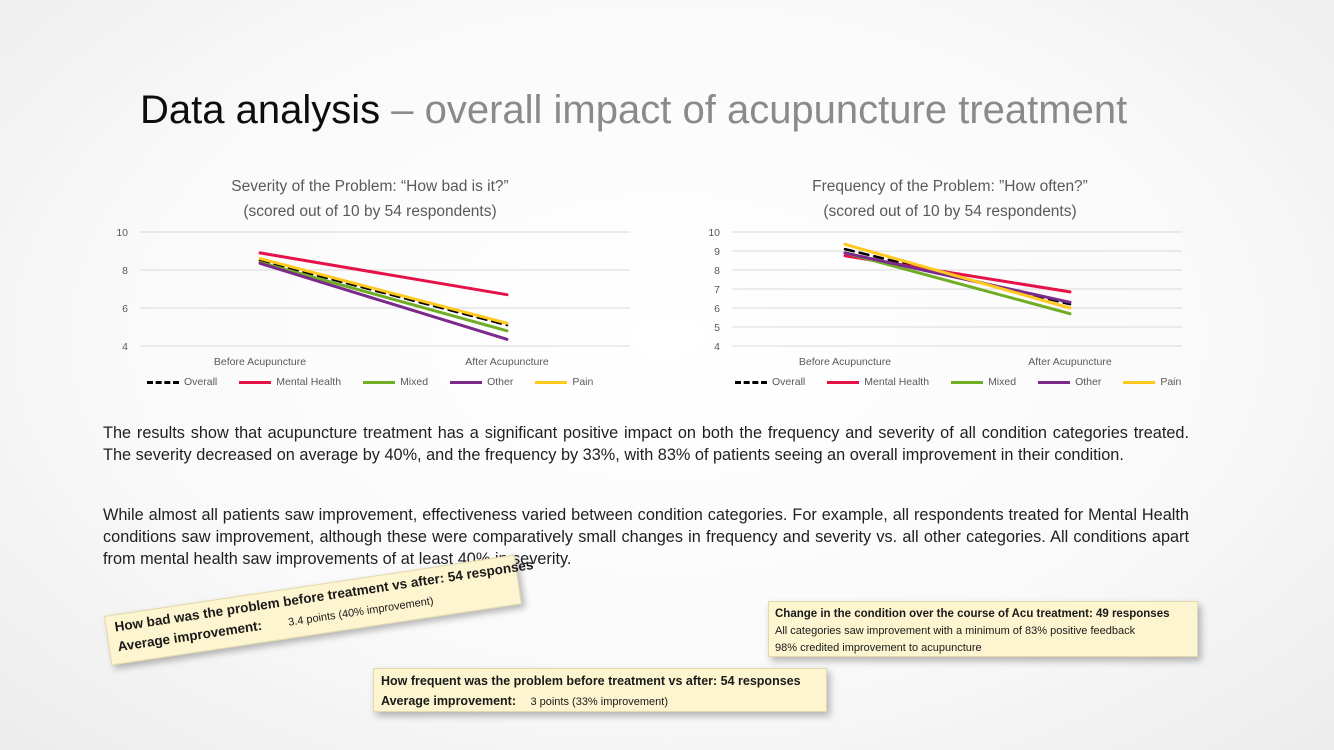 The width and height of the screenshot is (1334, 750). What do you see at coordinates (1070, 362) in the screenshot?
I see `frequency-category-label: After Acupuncture` at bounding box center [1070, 362].